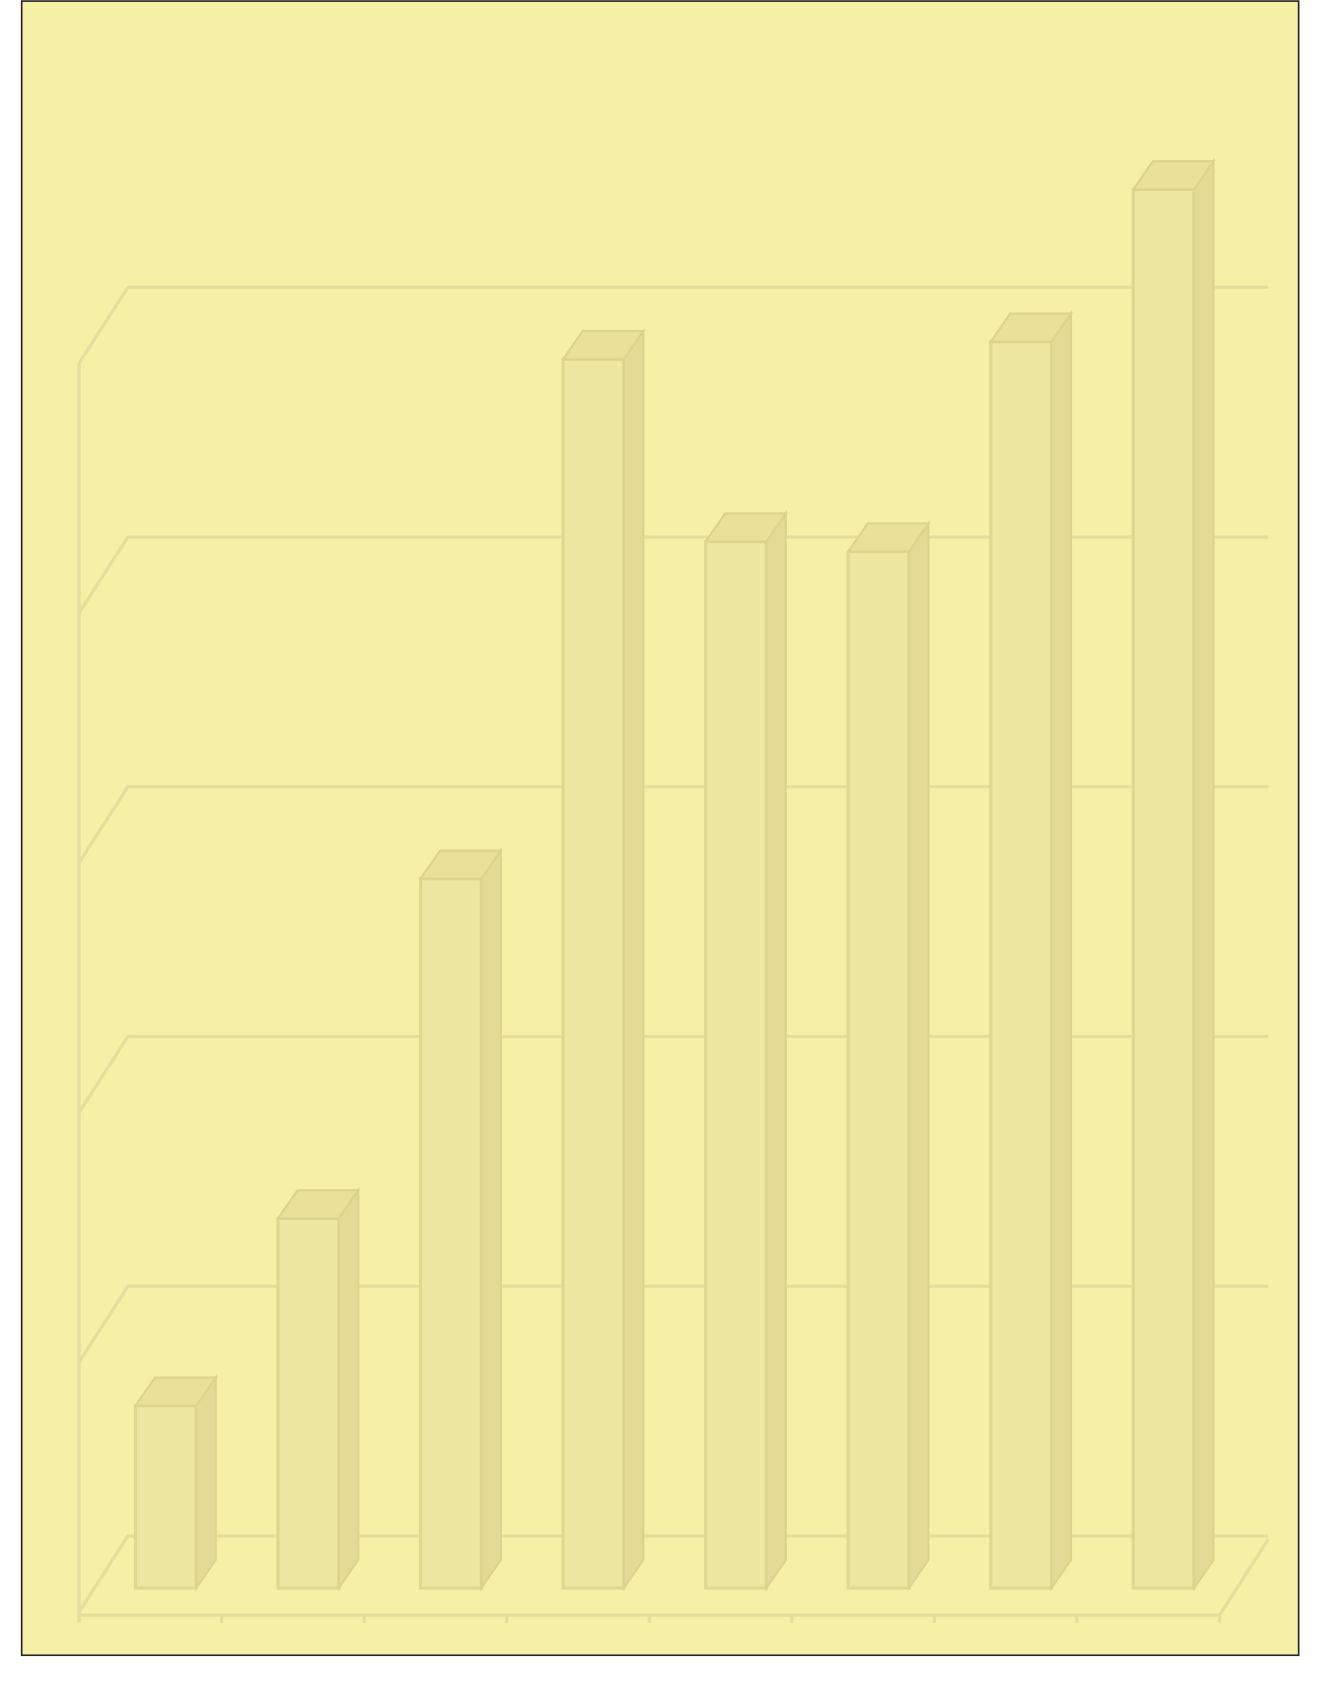  Describe the element at coordinates (673, 325) in the screenshot. I see `grid-line` at that location.